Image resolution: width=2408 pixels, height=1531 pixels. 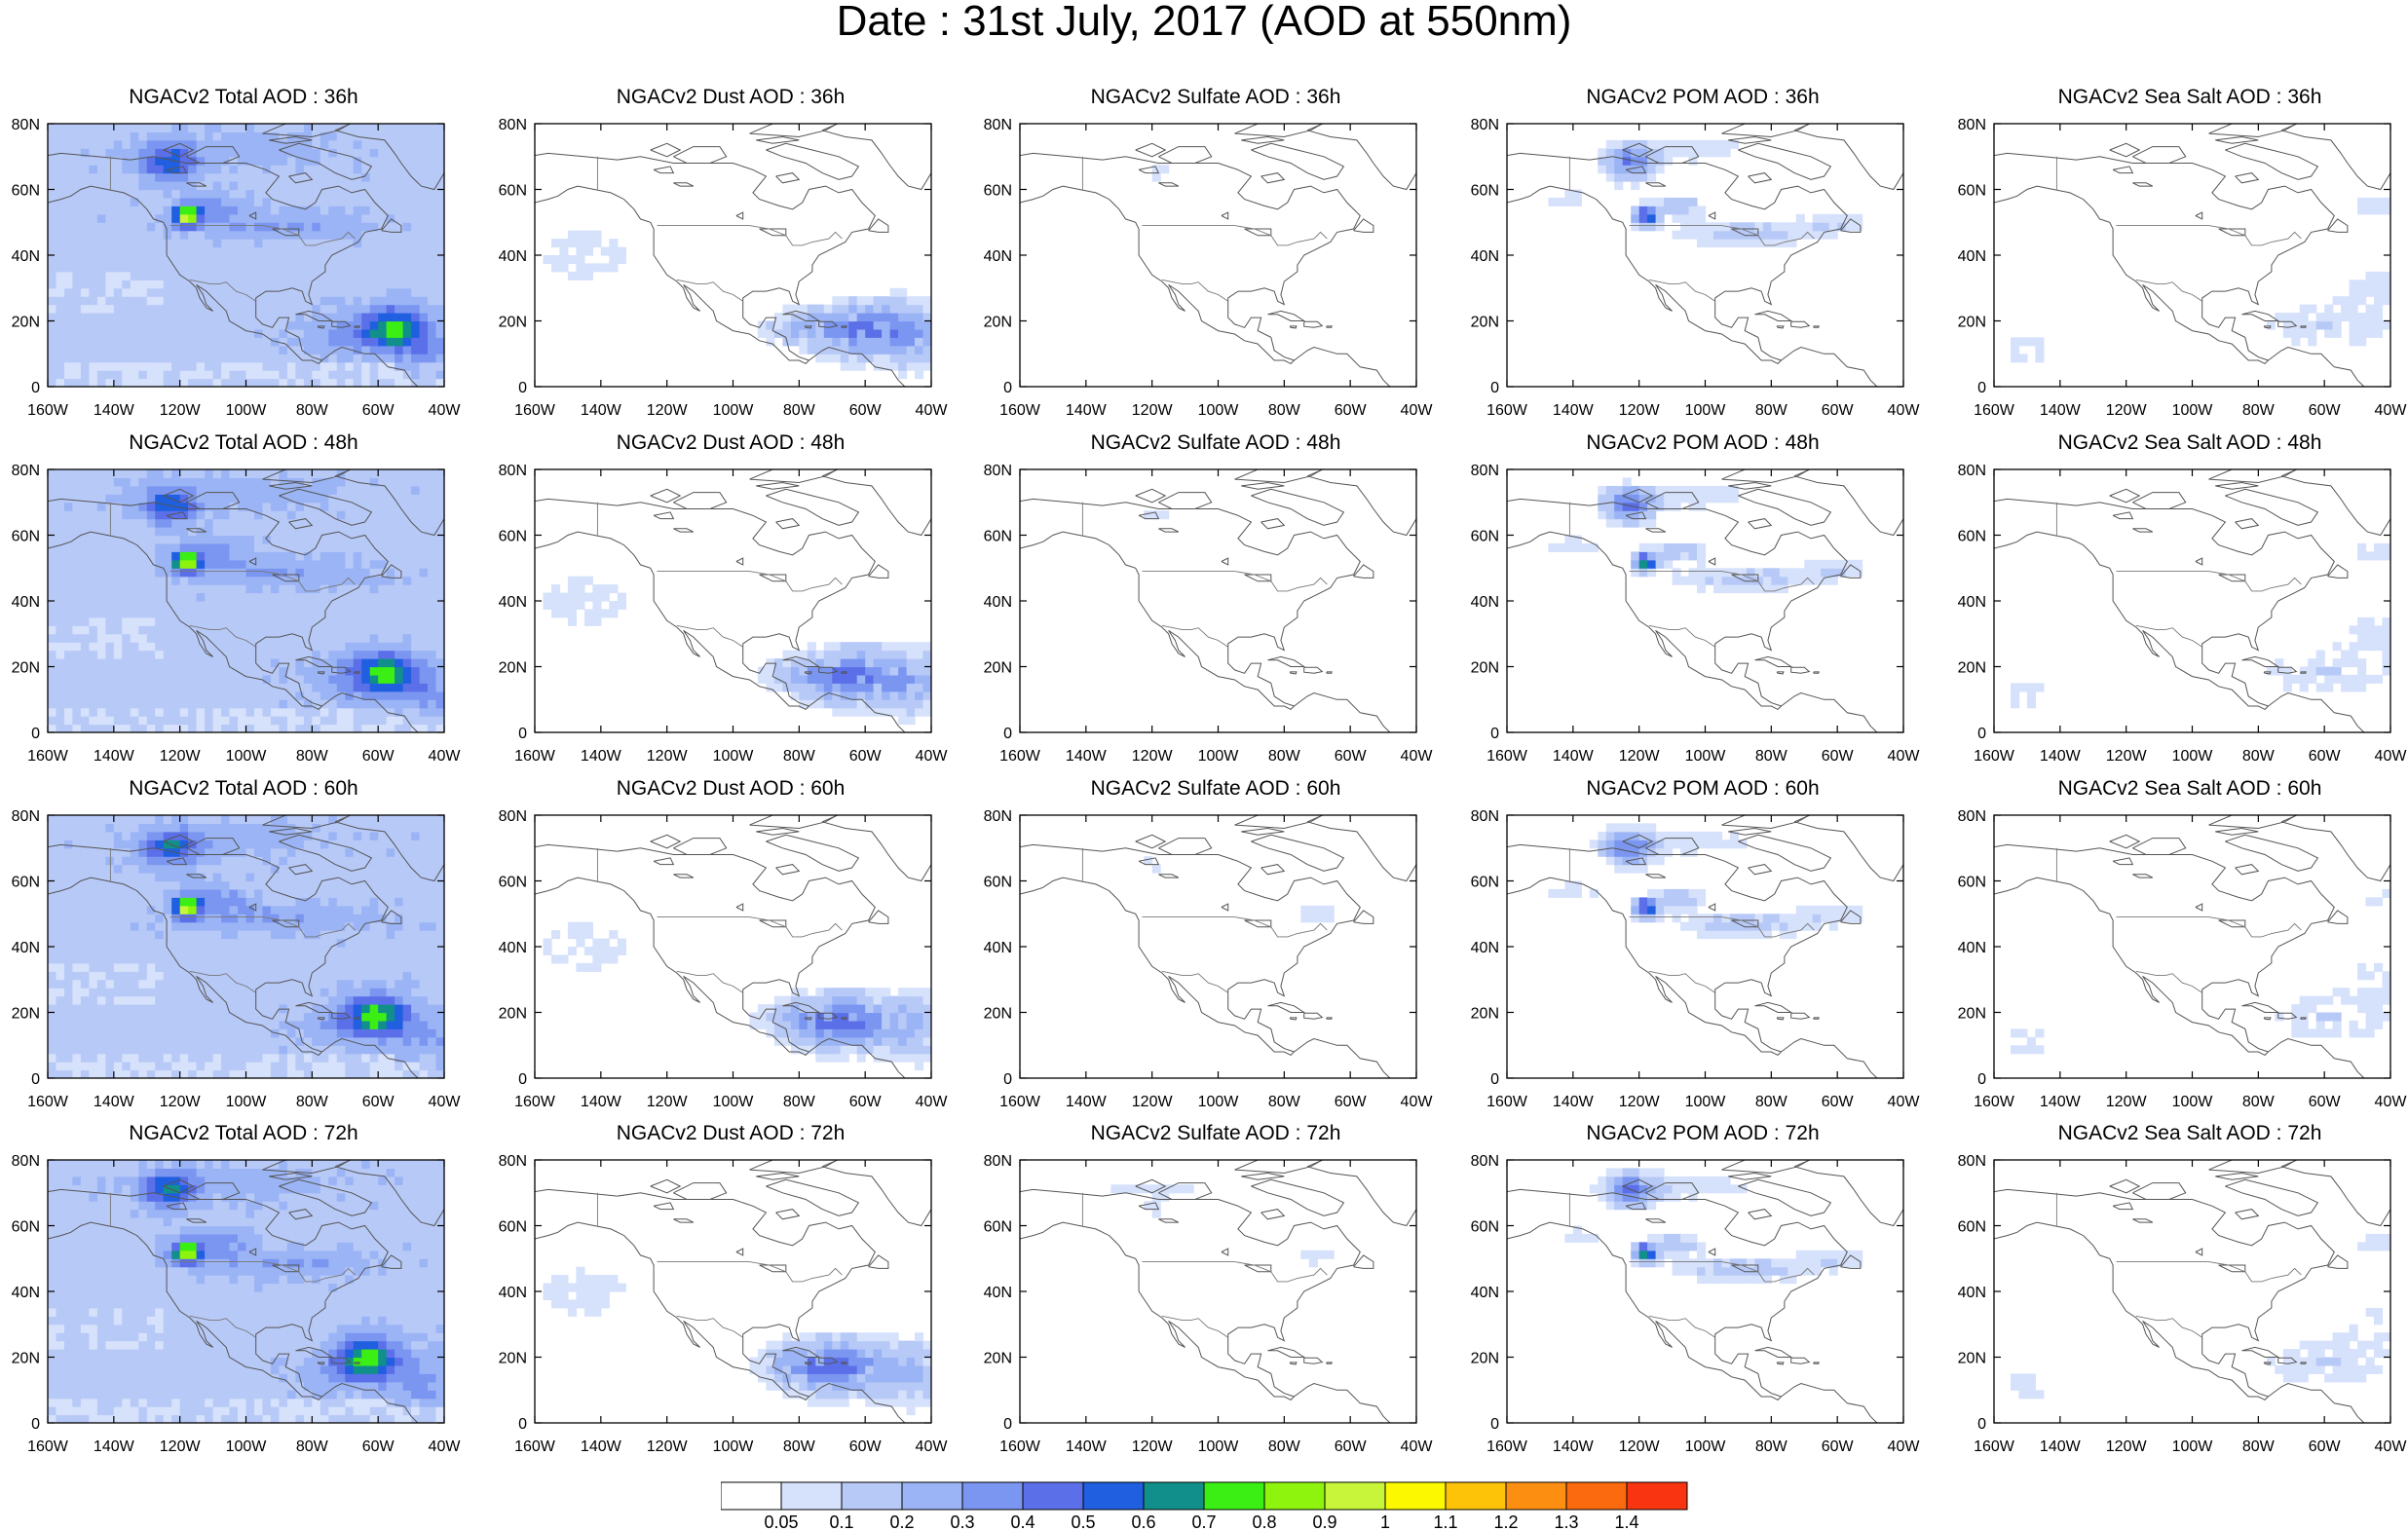 What do you see at coordinates (1703, 442) in the screenshot?
I see `panel-title: NGACv2 POM AOD : 48h` at bounding box center [1703, 442].